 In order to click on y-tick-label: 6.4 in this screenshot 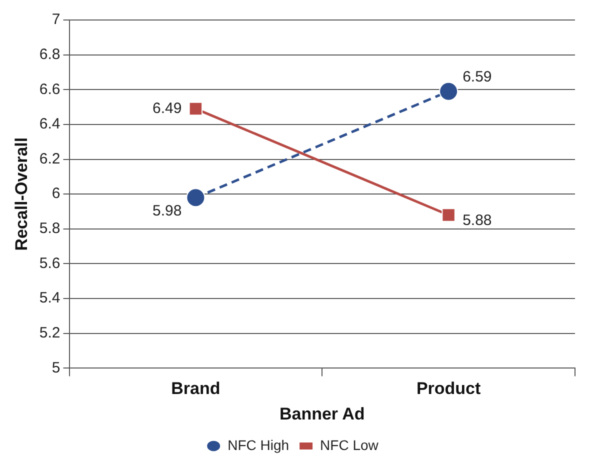, I will do `click(49, 124)`.